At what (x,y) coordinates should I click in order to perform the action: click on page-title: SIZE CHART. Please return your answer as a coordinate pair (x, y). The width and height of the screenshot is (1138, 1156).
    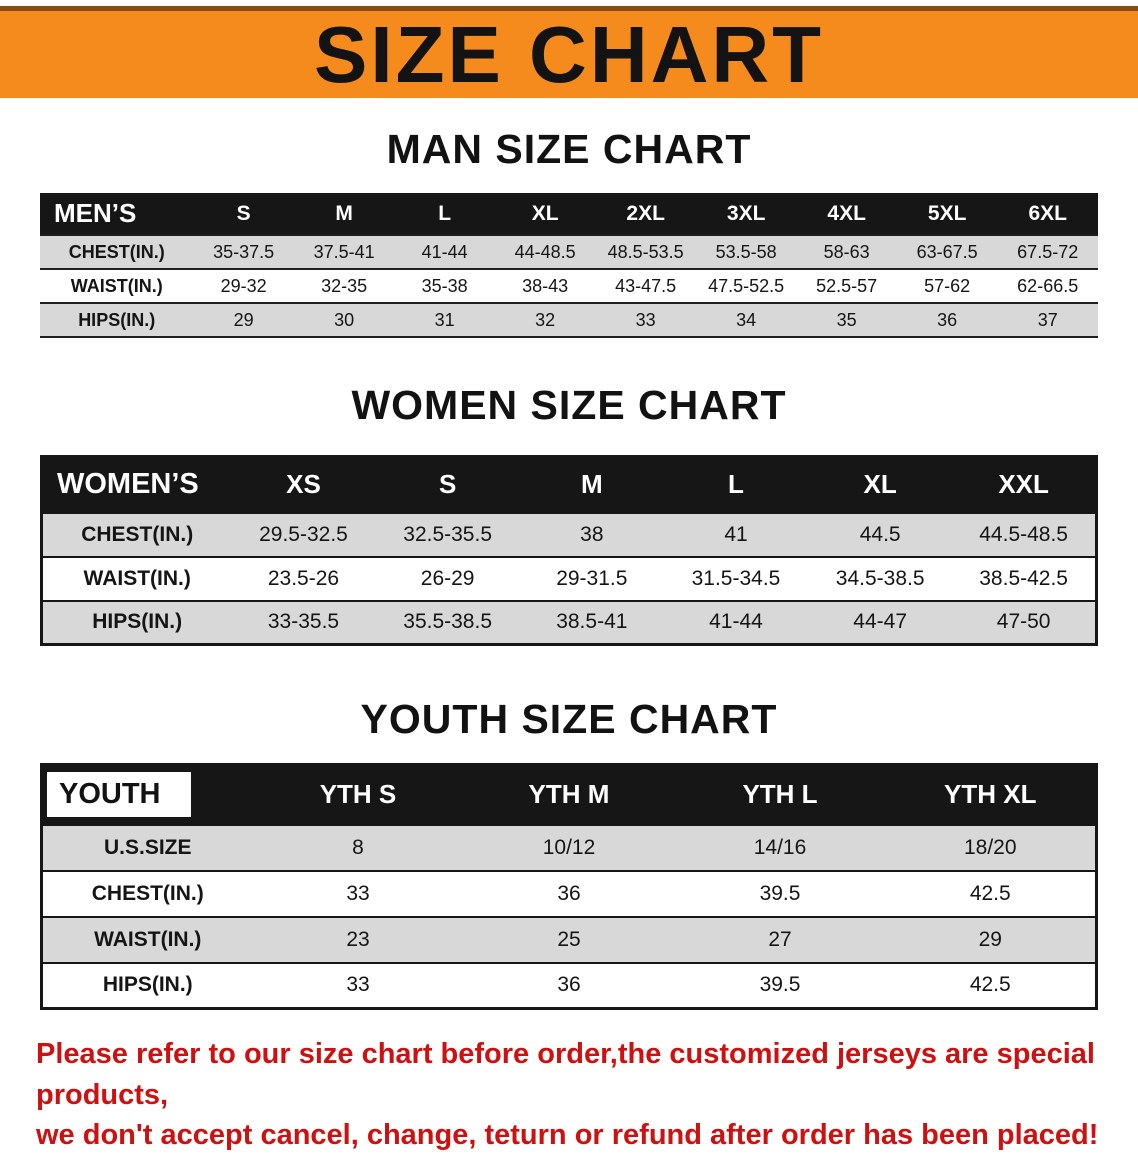
    Looking at the image, I should click on (569, 54).